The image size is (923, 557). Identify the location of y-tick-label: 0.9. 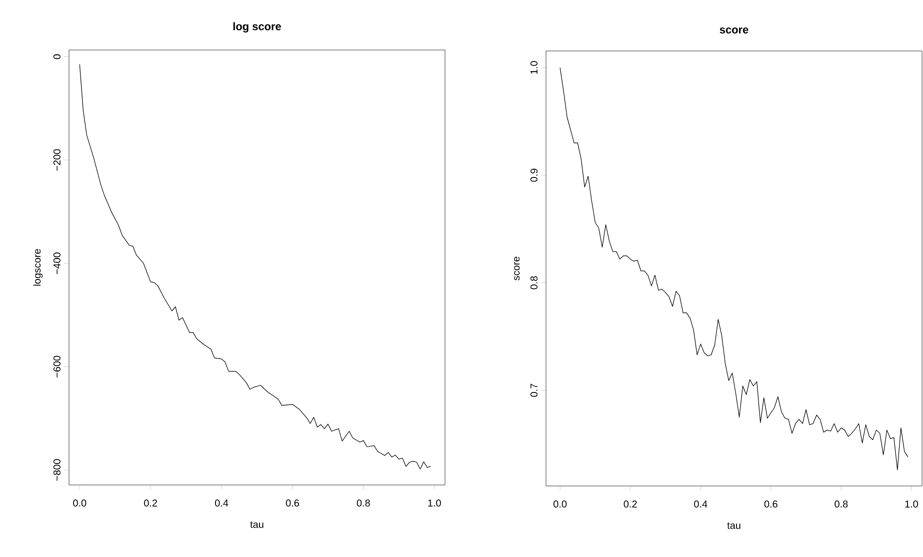
(534, 175).